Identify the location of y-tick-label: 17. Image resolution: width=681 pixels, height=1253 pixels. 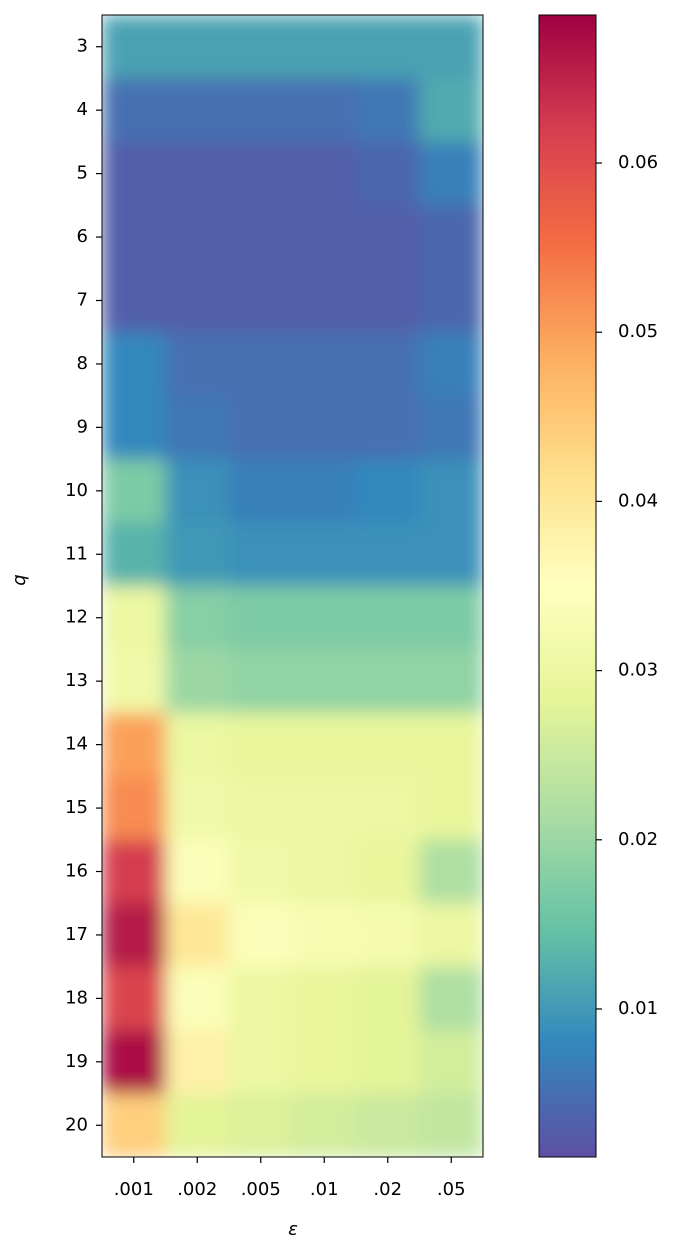
(76, 934).